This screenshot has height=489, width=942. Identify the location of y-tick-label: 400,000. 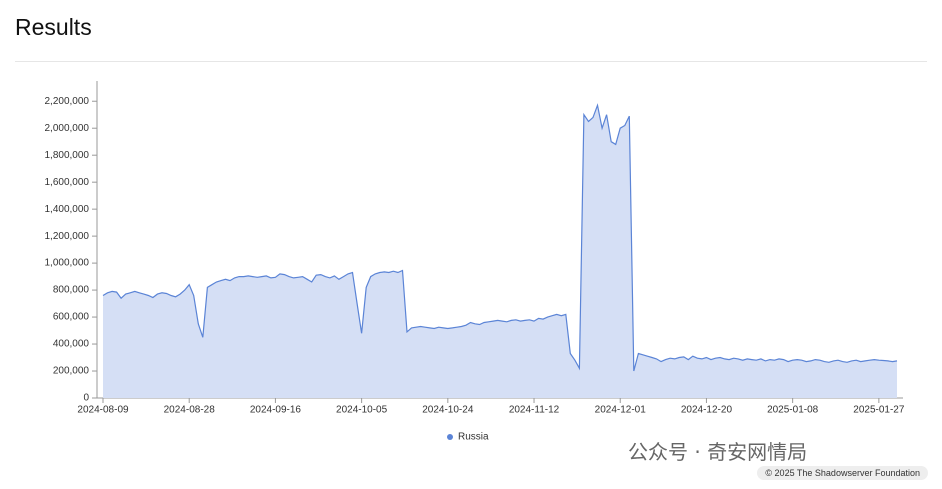
(71, 344).